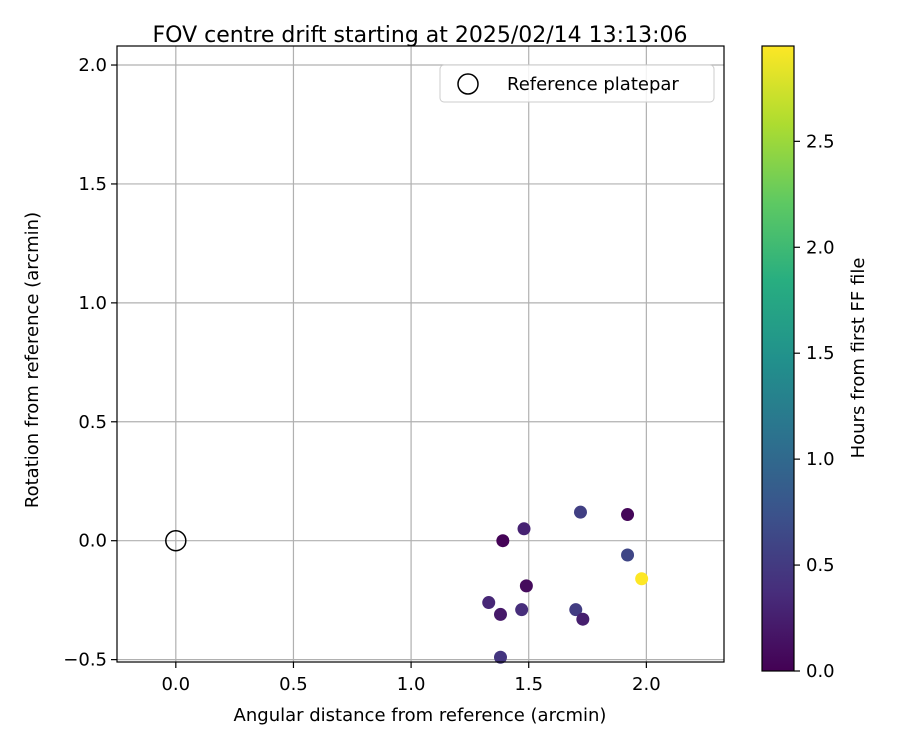 This screenshot has height=750, width=900. What do you see at coordinates (411, 684) in the screenshot?
I see `x-tick-label: 1.0` at bounding box center [411, 684].